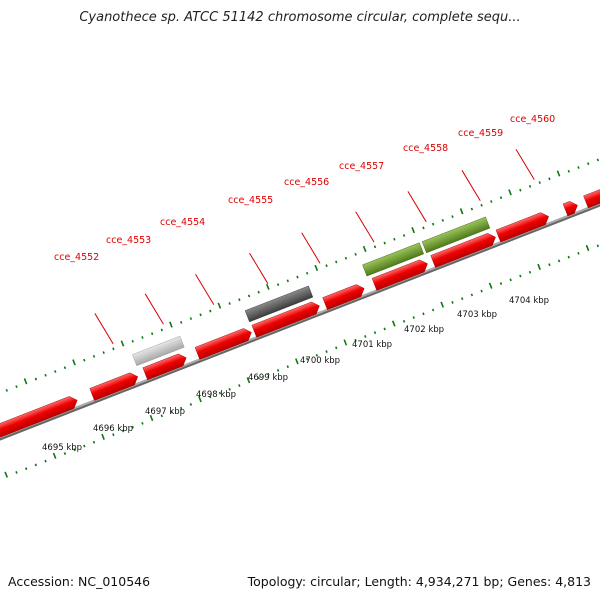  What do you see at coordinates (76, 257) in the screenshot?
I see `gene-label: cce_4552` at bounding box center [76, 257].